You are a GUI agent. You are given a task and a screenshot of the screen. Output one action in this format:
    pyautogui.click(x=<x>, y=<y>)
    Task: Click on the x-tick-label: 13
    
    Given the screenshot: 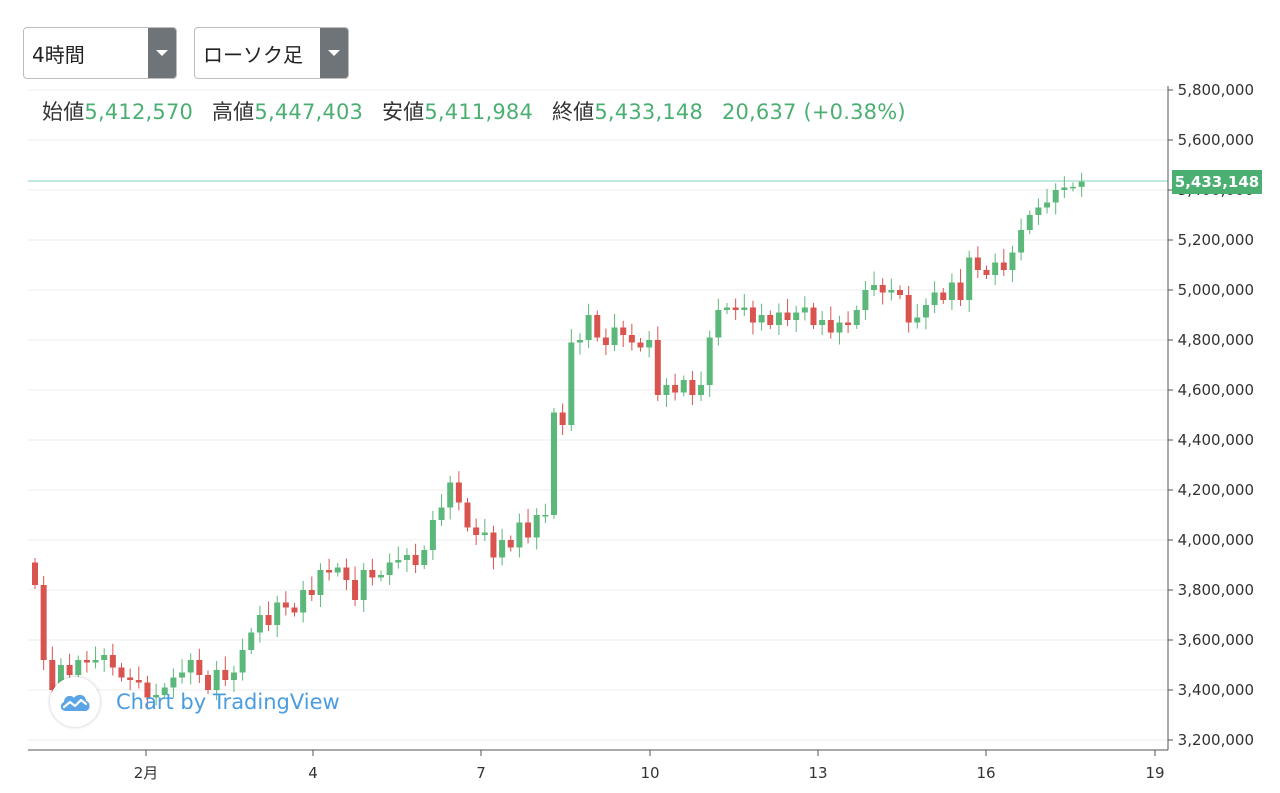 What is the action you would take?
    pyautogui.click(x=817, y=773)
    